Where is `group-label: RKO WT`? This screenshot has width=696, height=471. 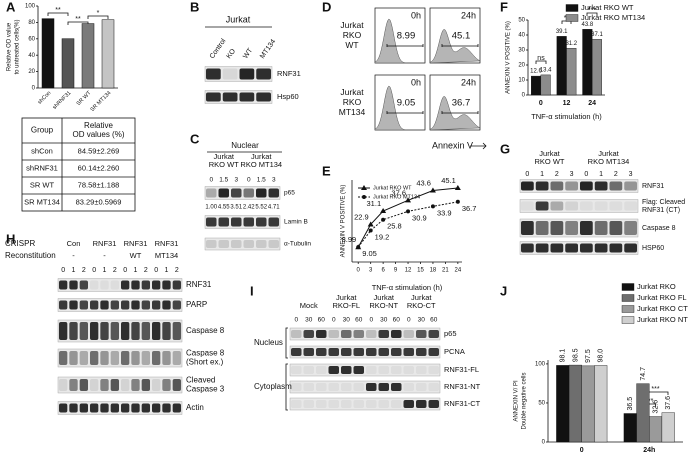 group-label: RKO WT is located at coordinates (550, 161).